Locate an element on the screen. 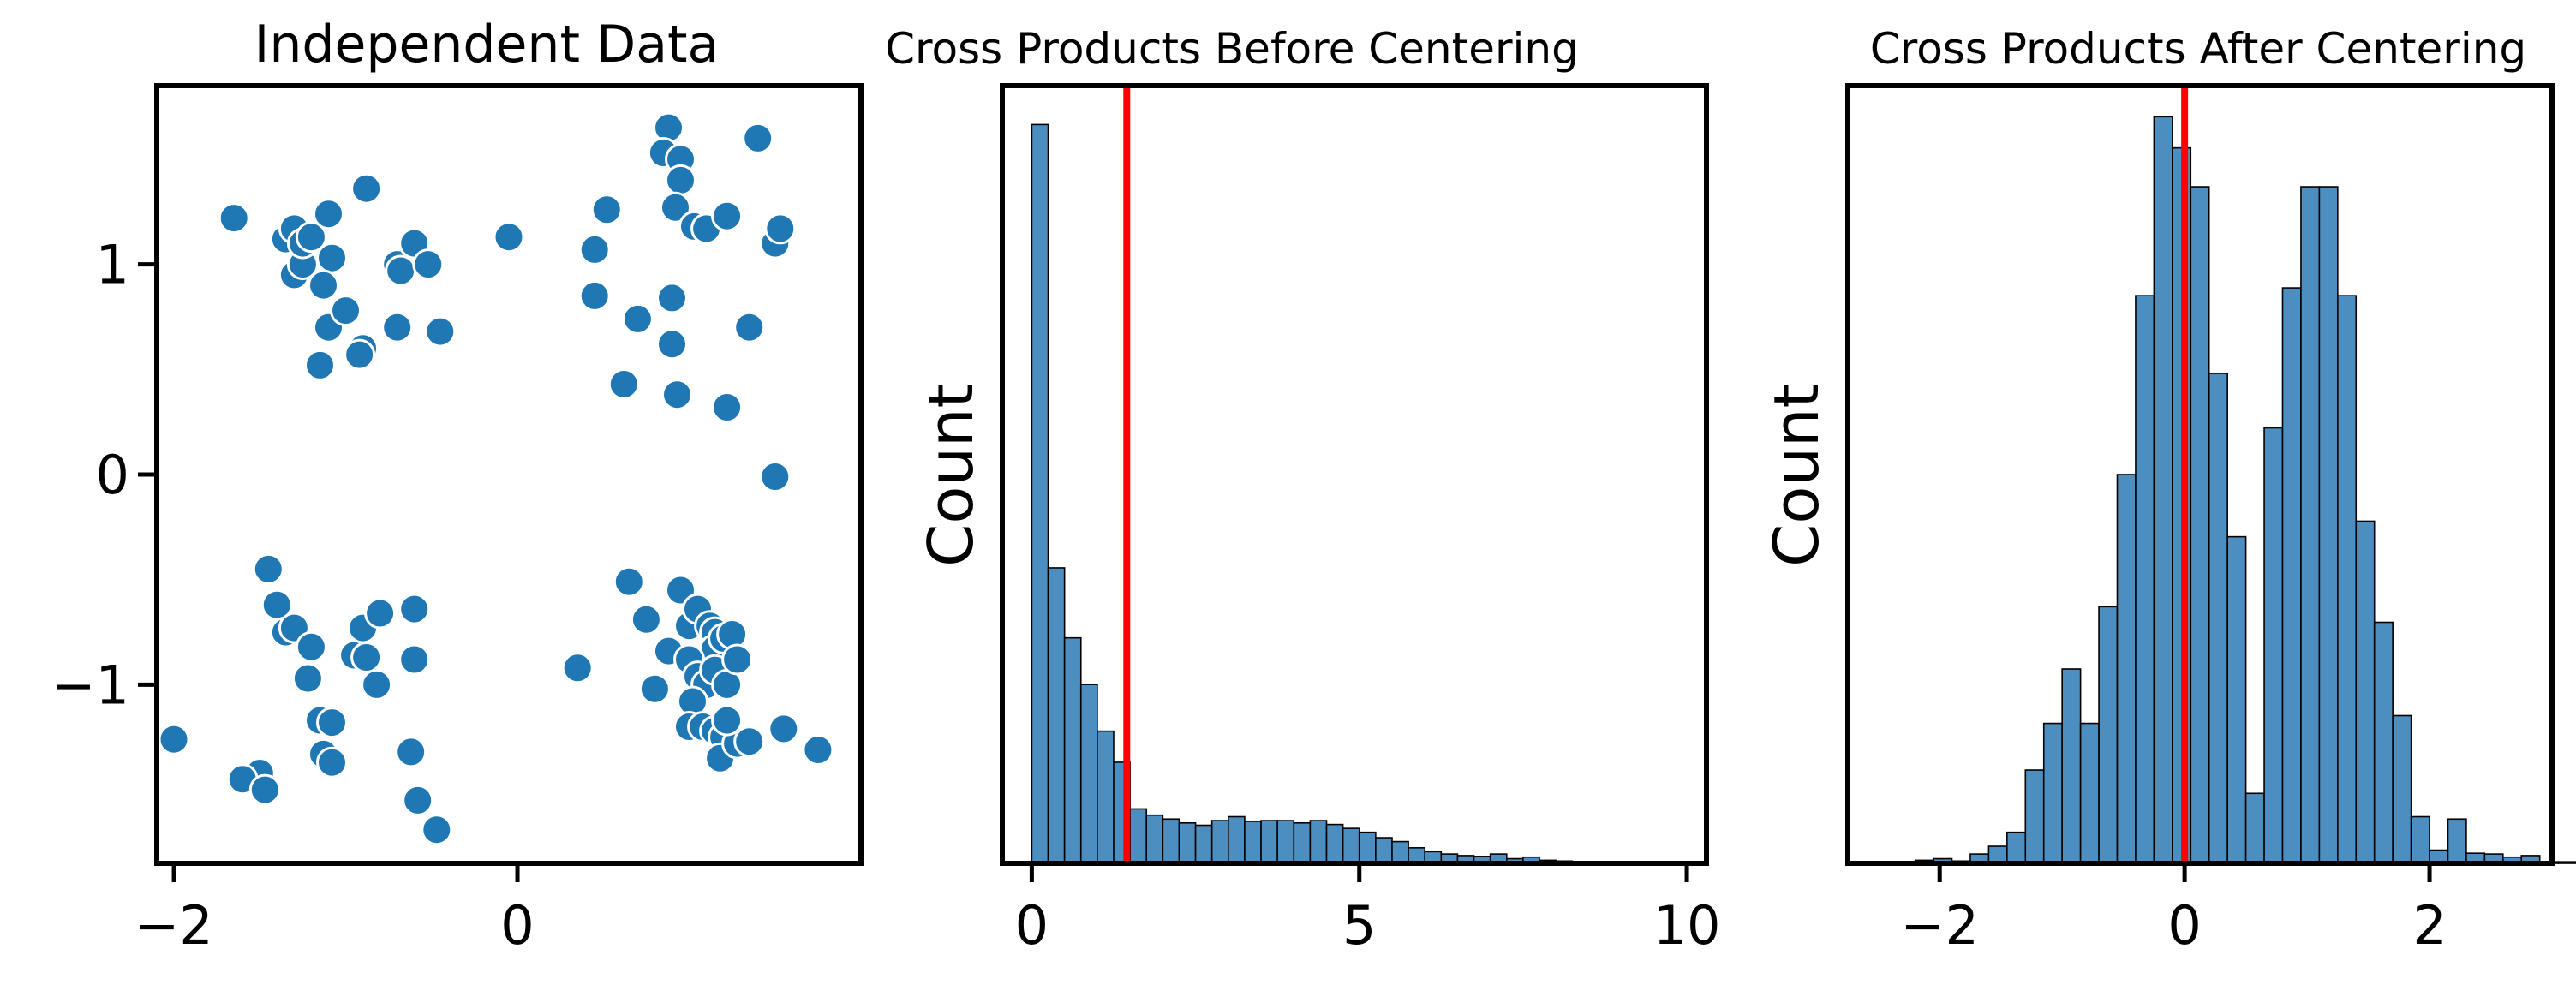 This screenshot has width=2576, height=991. y-tick-label: −1 is located at coordinates (90, 685).